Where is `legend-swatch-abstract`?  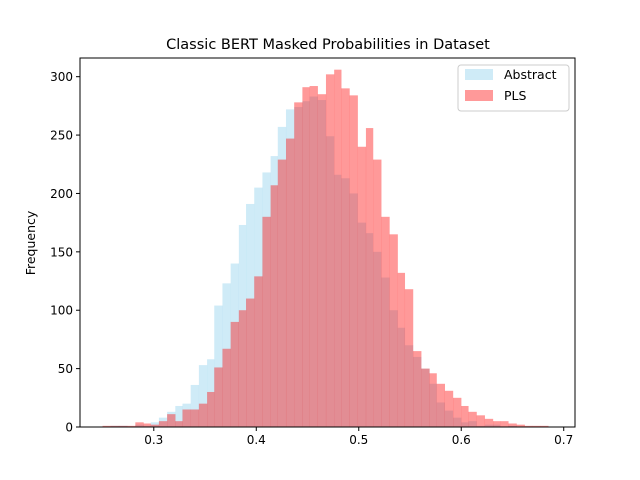 legend-swatch-abstract is located at coordinates (479, 74).